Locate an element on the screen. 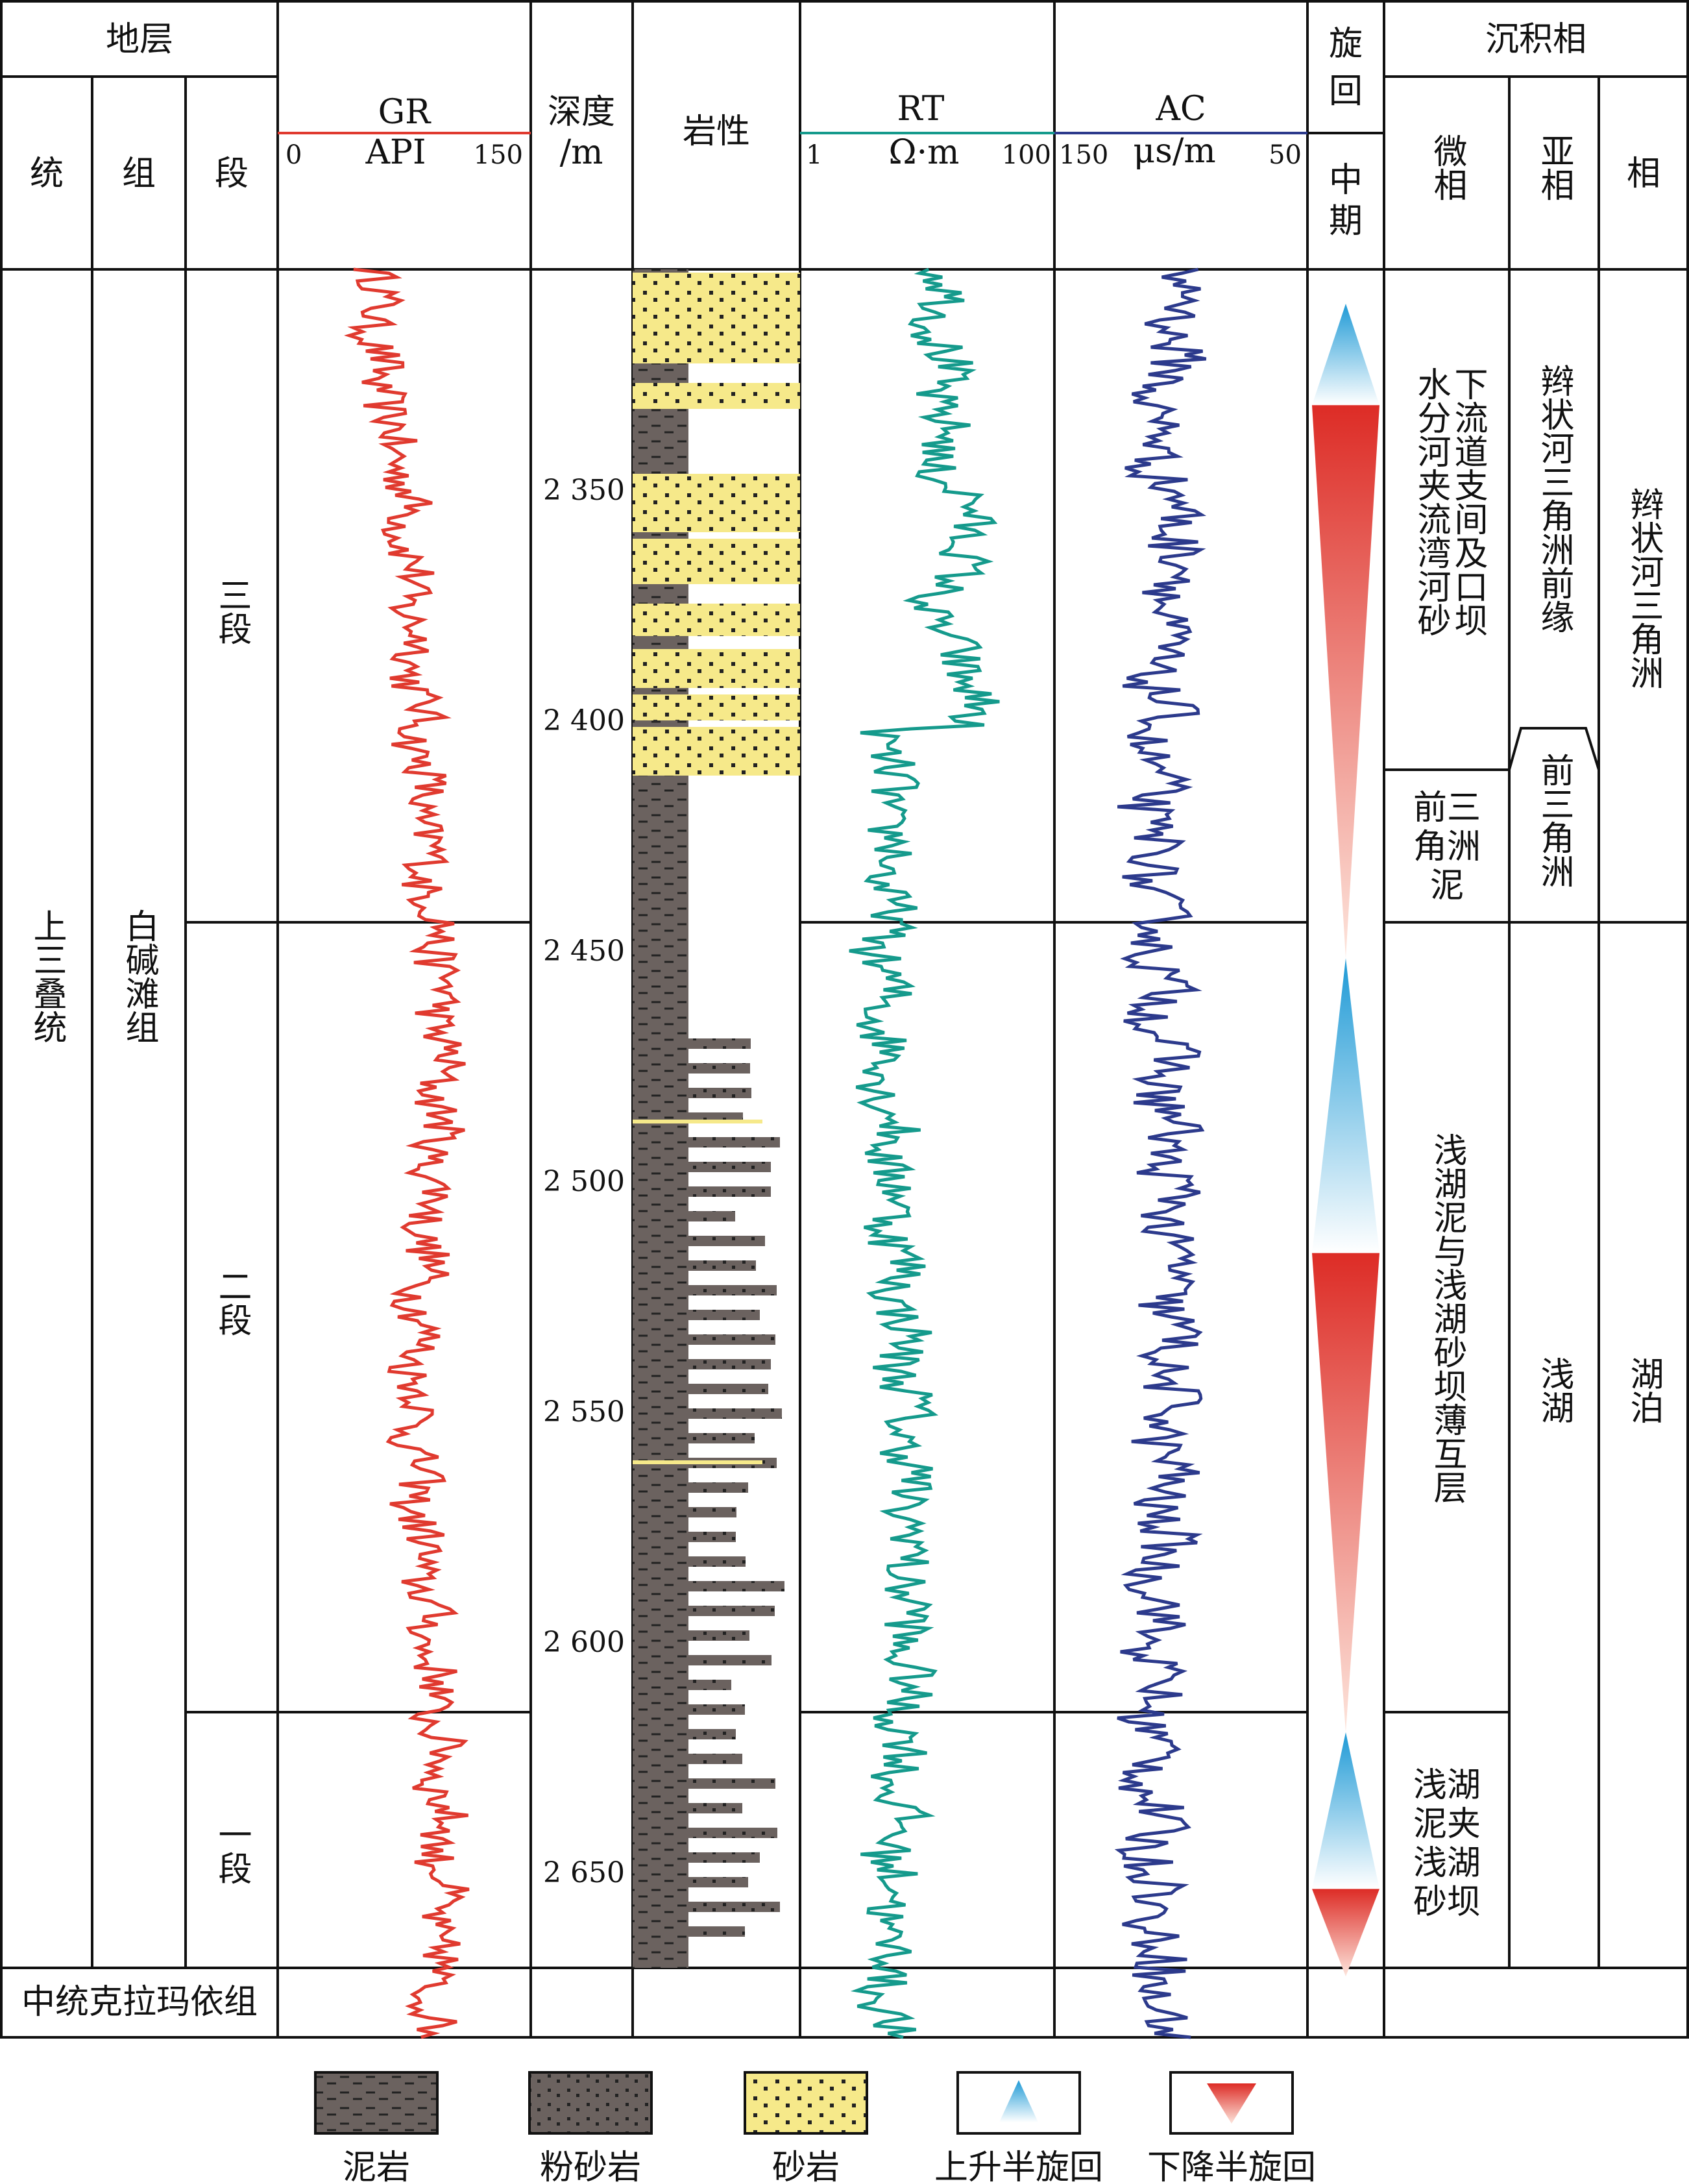 The image size is (1689, 2184). depth-tick: 2 450 is located at coordinates (584, 952).